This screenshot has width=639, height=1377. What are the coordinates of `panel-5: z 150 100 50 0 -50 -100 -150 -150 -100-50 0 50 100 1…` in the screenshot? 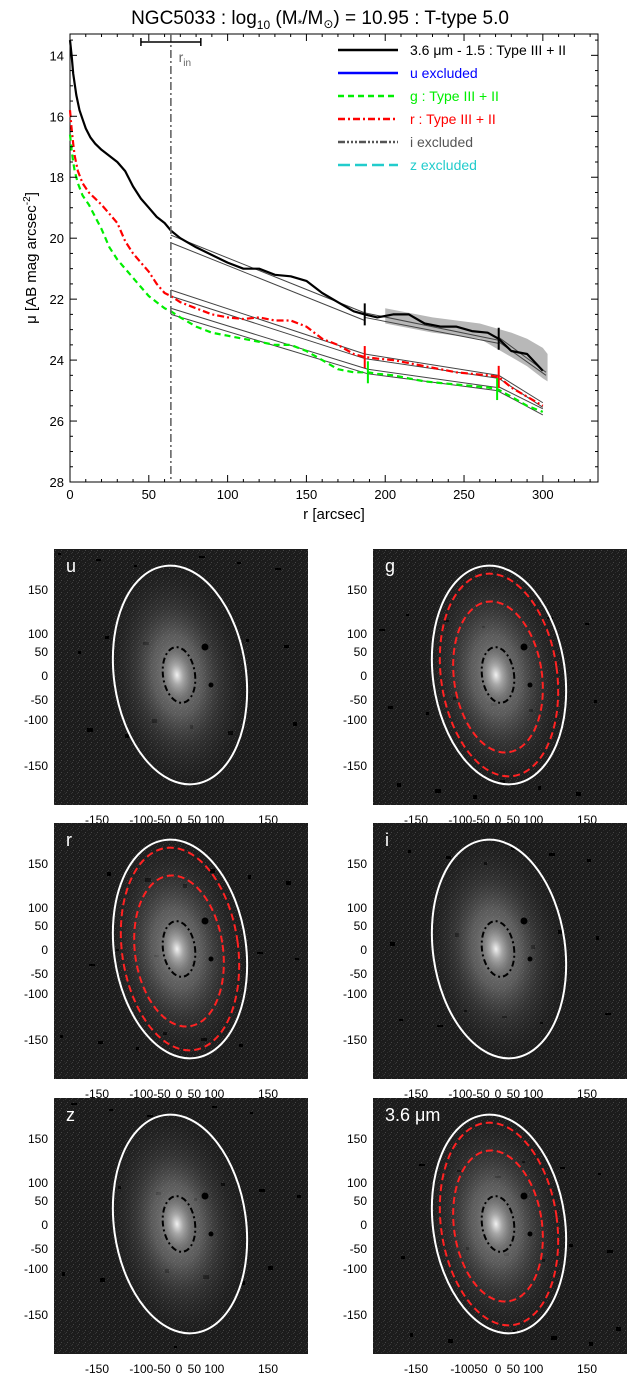 It's located at (166, 1237).